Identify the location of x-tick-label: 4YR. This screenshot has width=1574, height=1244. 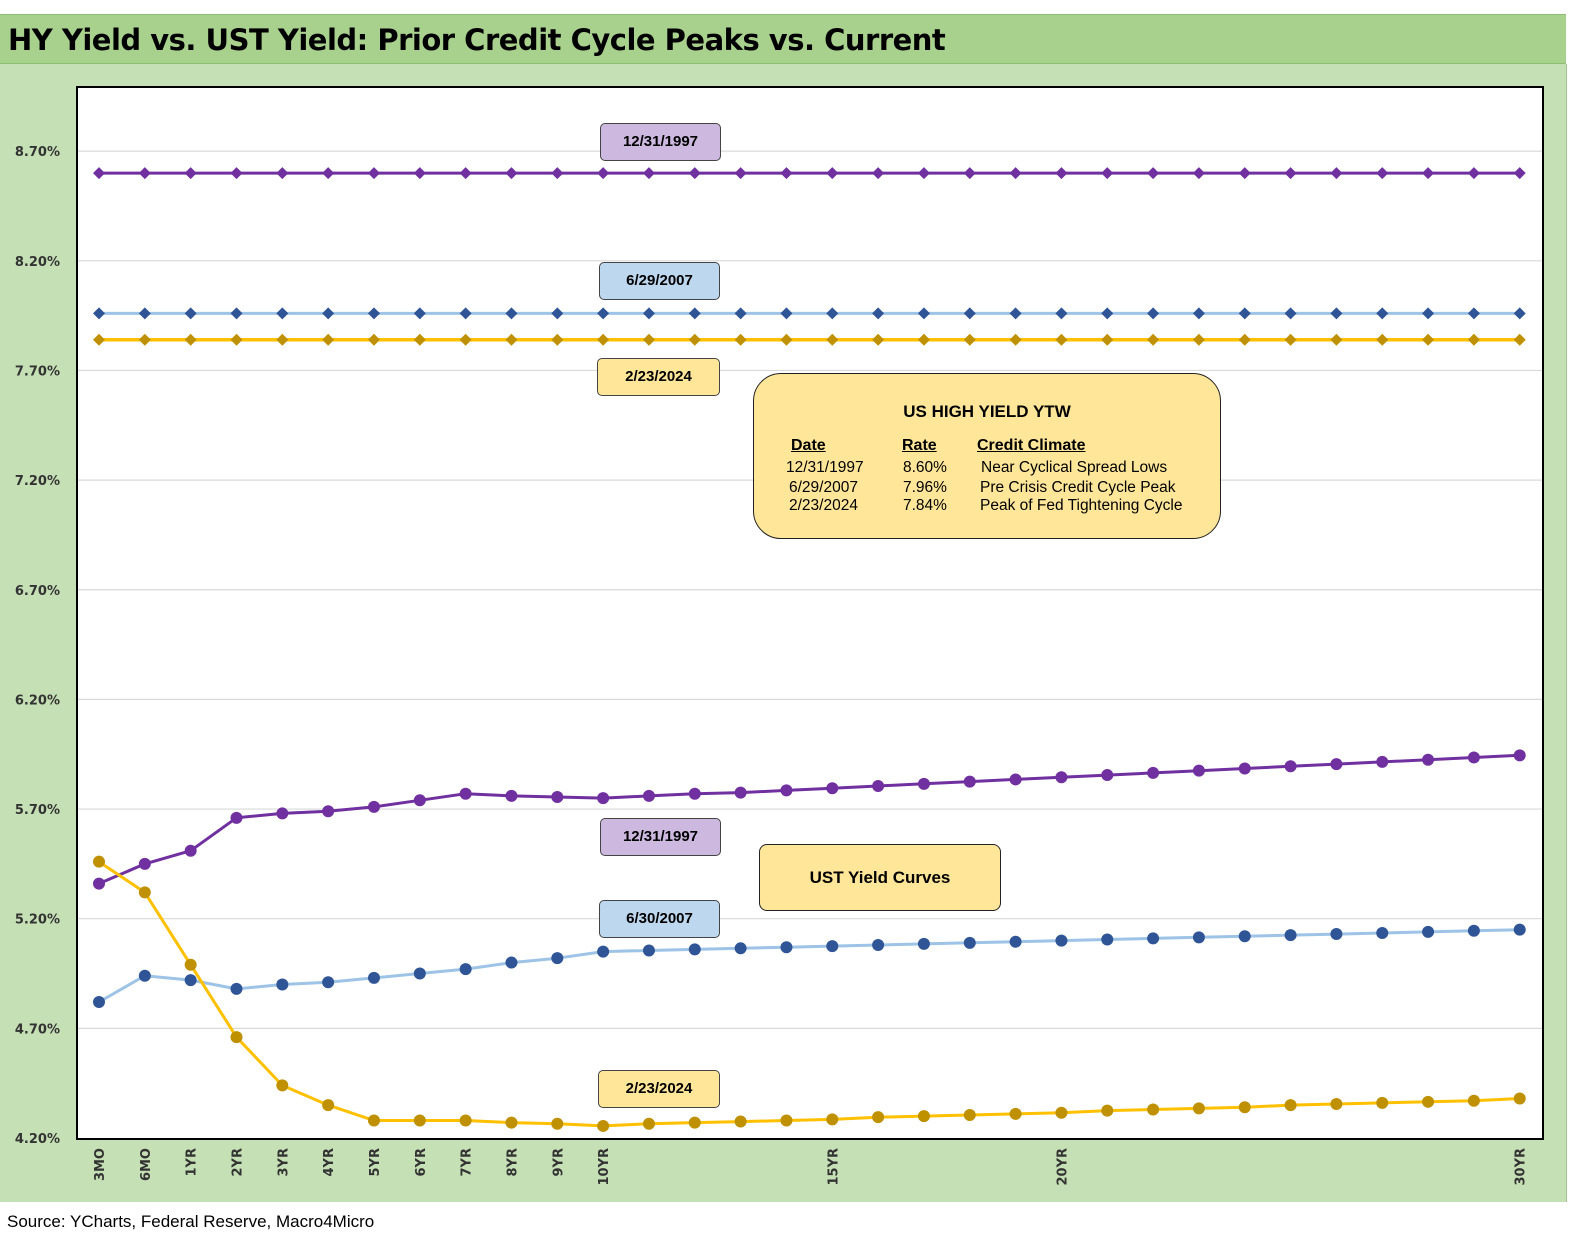
(329, 1162).